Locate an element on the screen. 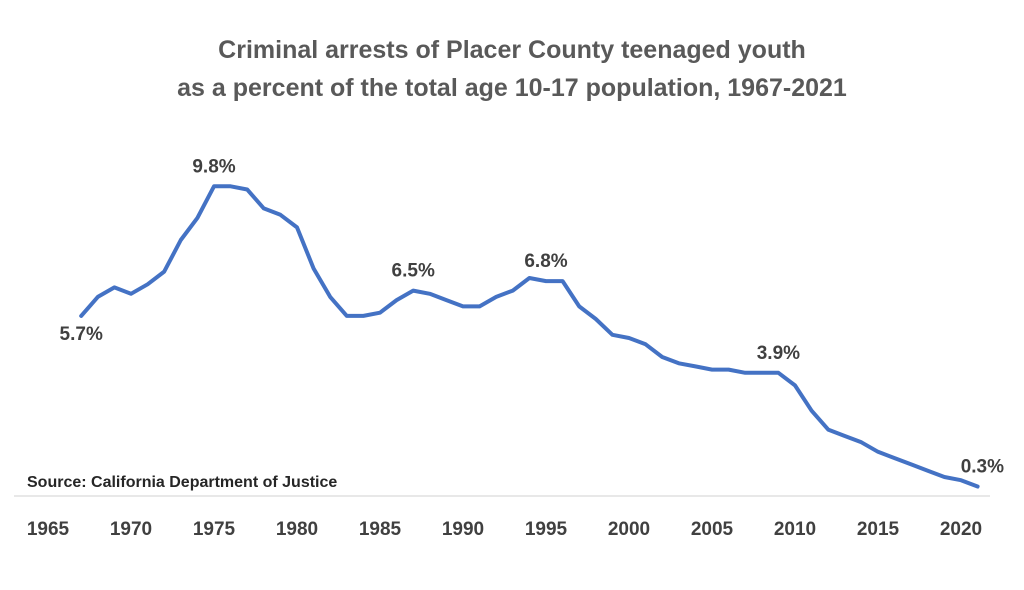 This screenshot has height=590, width=1024. data-label-1987: 6.5% is located at coordinates (413, 271).